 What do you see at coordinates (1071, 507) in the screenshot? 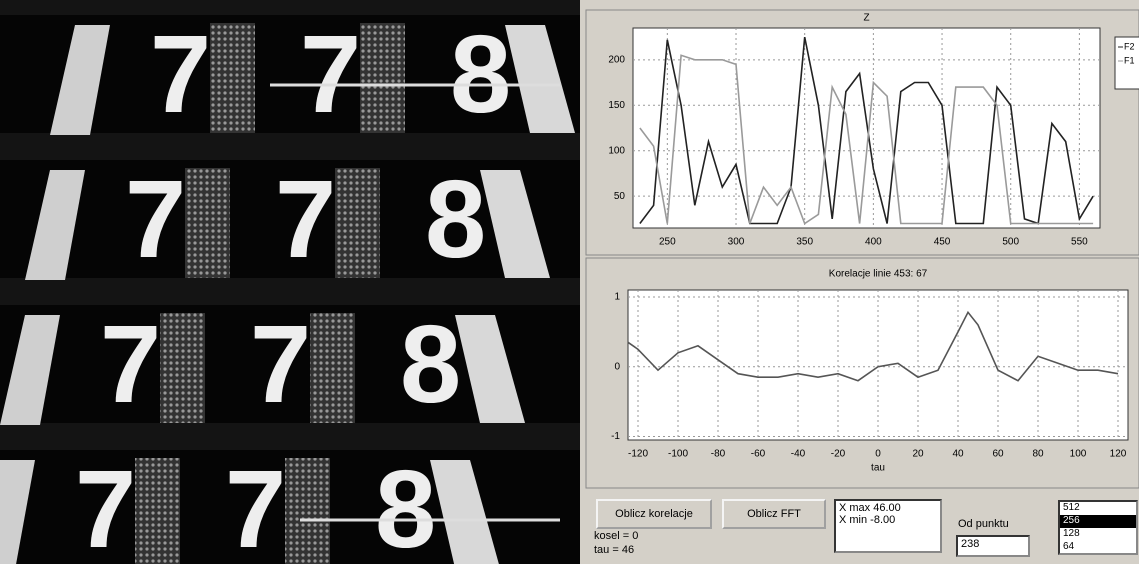
I see `list-item: 512` at bounding box center [1071, 507].